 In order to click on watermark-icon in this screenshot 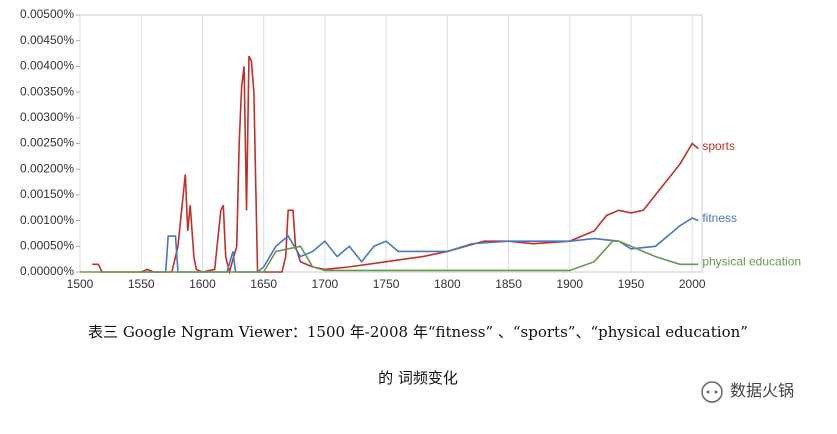, I will do `click(712, 392)`.